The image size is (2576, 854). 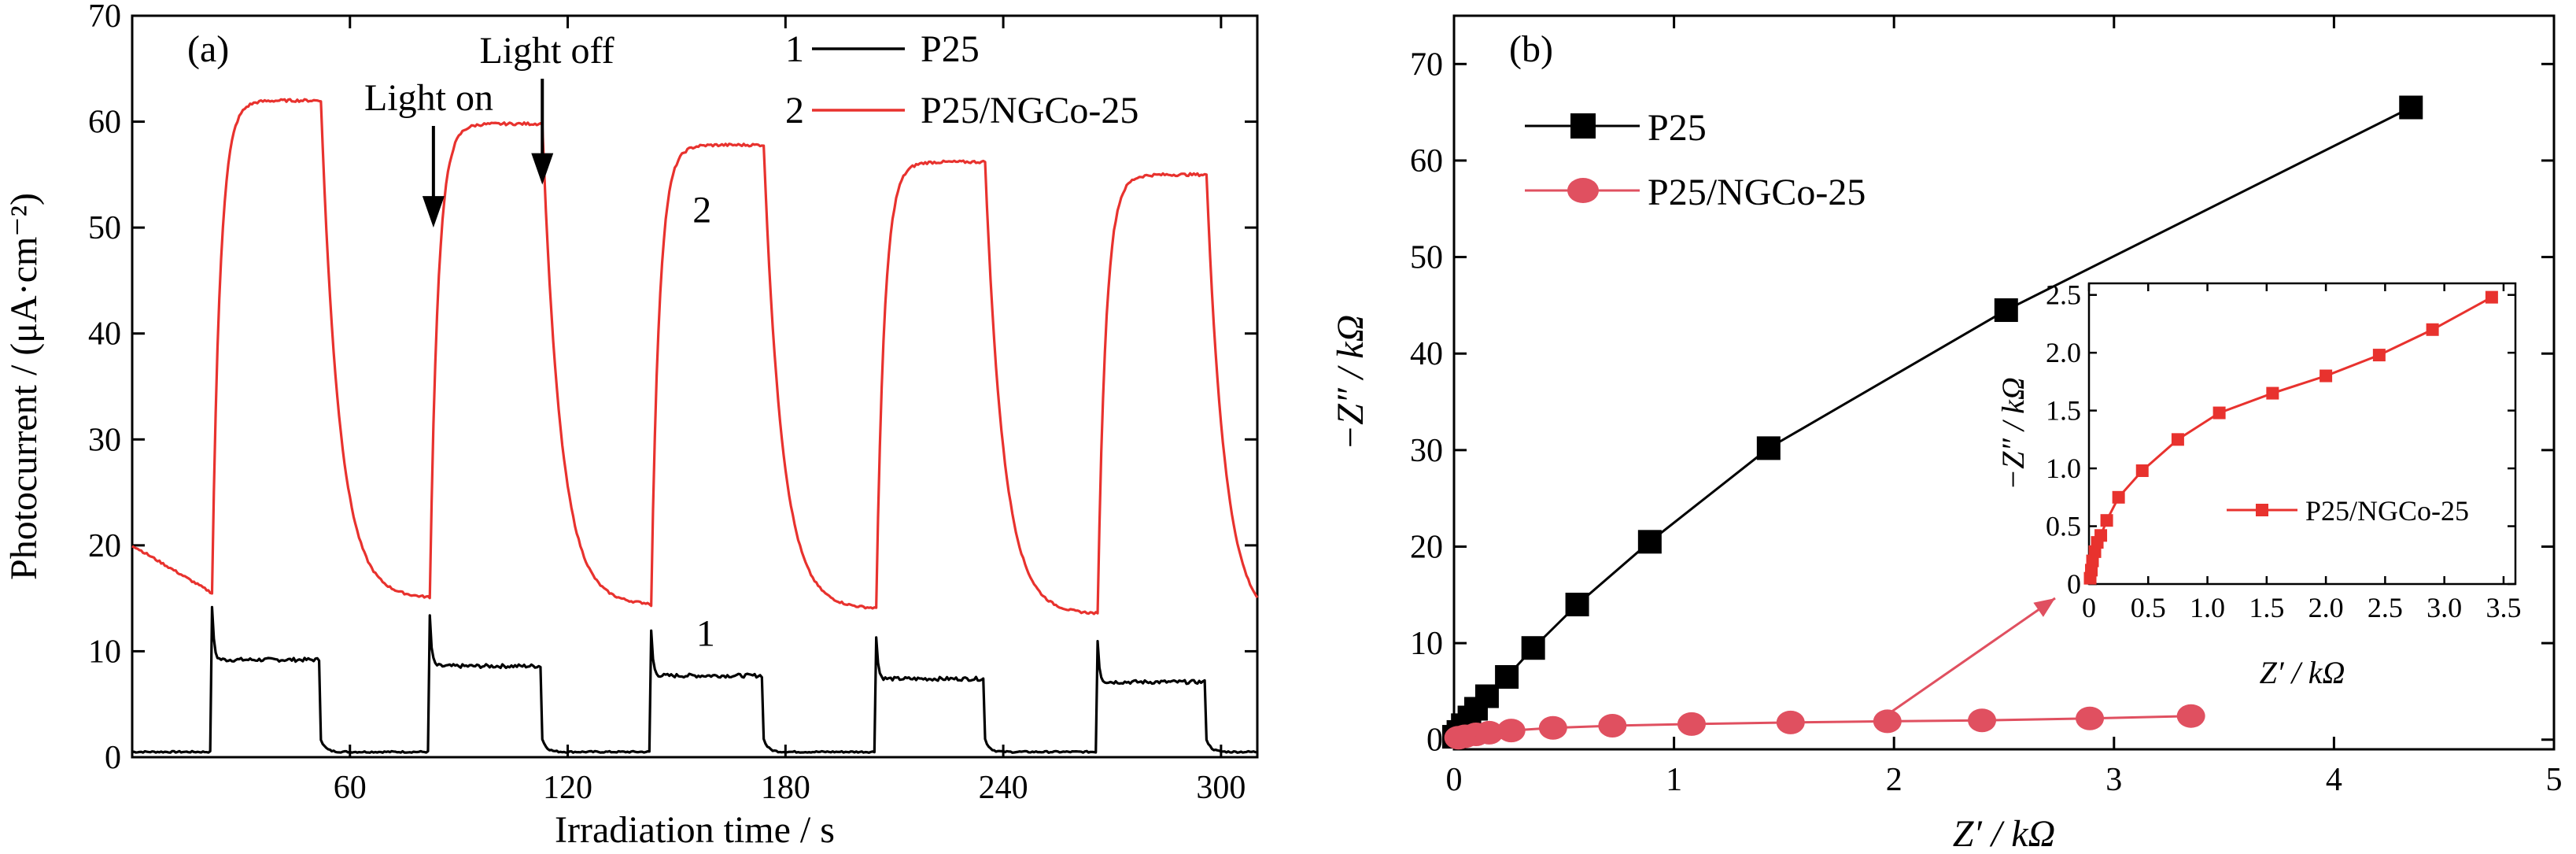 What do you see at coordinates (1004, 788) in the screenshot?
I see `x-tick-label: 240` at bounding box center [1004, 788].